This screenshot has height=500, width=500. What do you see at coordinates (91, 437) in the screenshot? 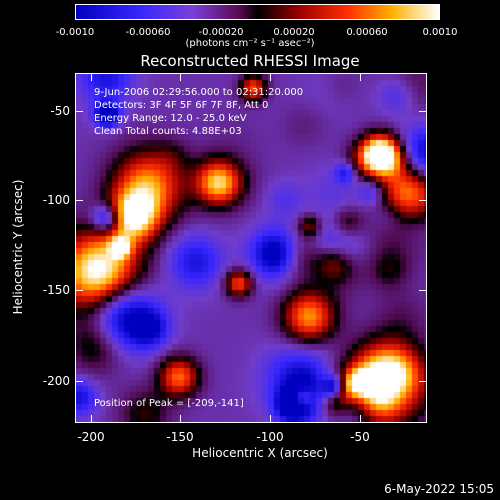
I see `x-tick-label: -200` at bounding box center [91, 437].